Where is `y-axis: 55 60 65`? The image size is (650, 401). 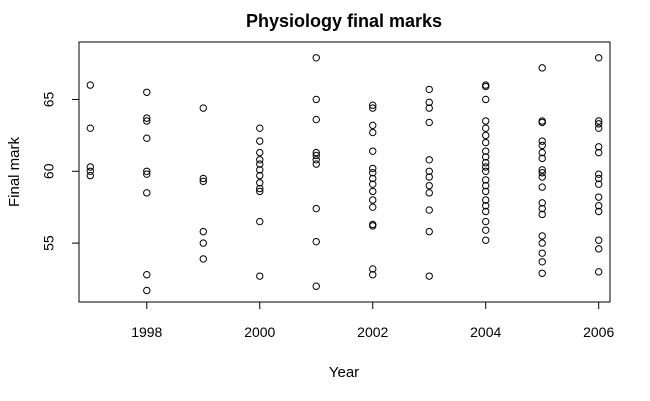
y-axis: 55 60 65 is located at coordinates (60, 171).